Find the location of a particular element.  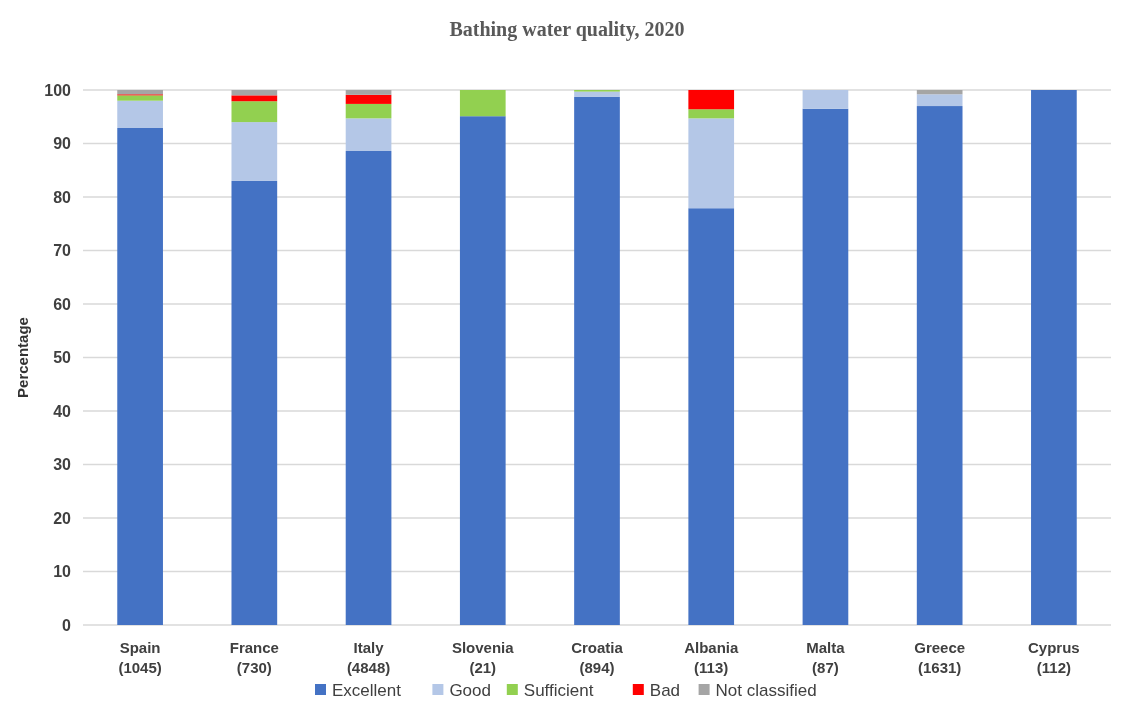

legend-label: Excellent is located at coordinates (367, 690).